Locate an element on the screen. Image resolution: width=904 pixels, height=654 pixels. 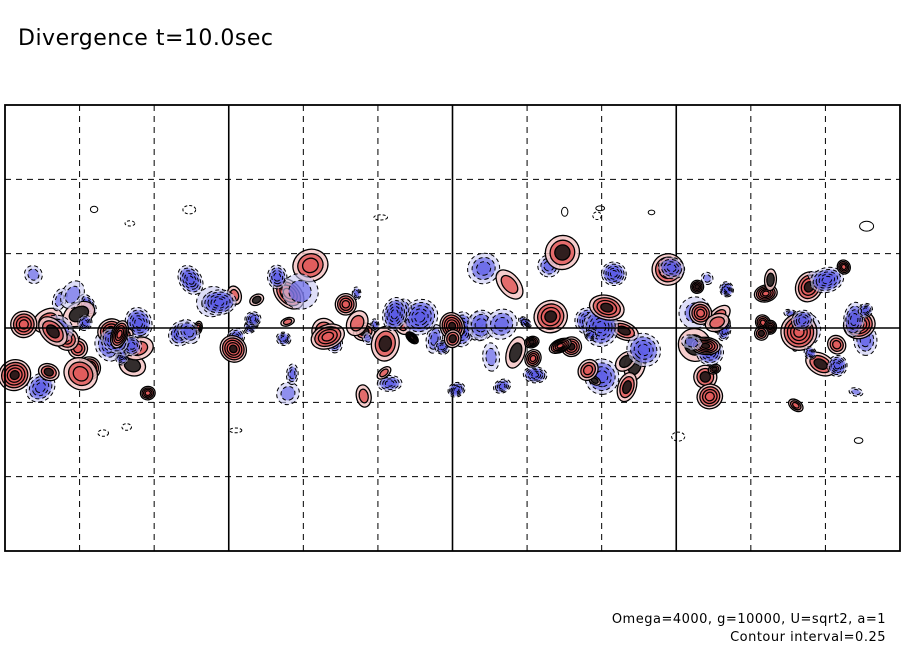
plot-title: Divergence t=10.0sec is located at coordinates (146, 38).